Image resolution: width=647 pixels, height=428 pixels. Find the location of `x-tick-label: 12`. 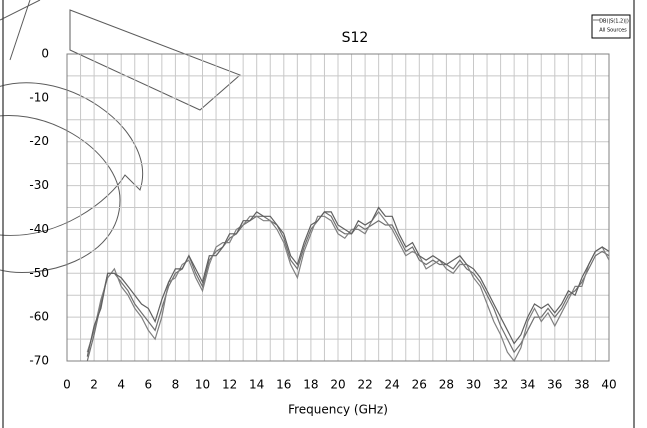

x-tick-label: 12 is located at coordinates (229, 385).